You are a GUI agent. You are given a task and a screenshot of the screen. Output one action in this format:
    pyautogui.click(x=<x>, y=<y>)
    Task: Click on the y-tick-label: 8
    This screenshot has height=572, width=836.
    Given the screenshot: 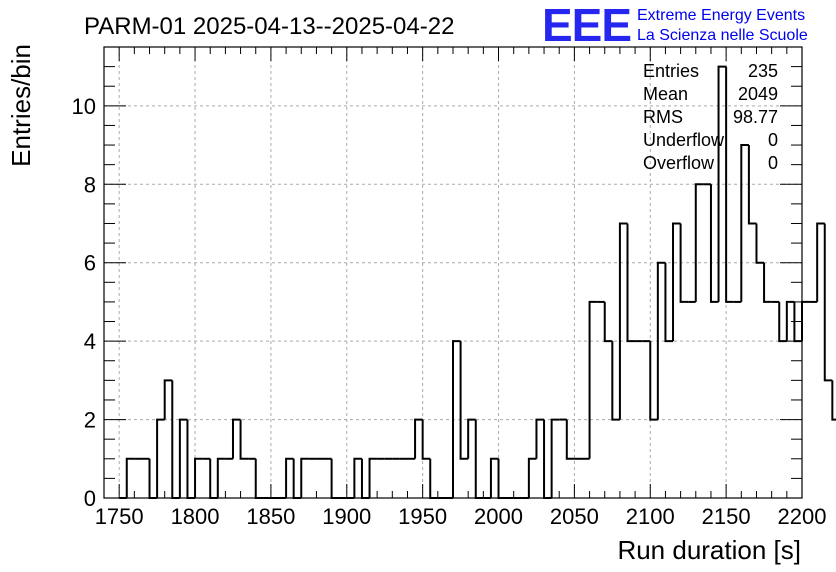 What is the action you would take?
    pyautogui.click(x=90, y=184)
    